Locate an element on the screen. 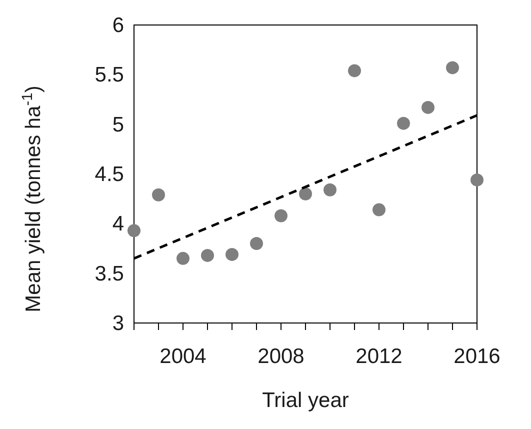  x-axis-title: Trial year is located at coordinates (305, 400).